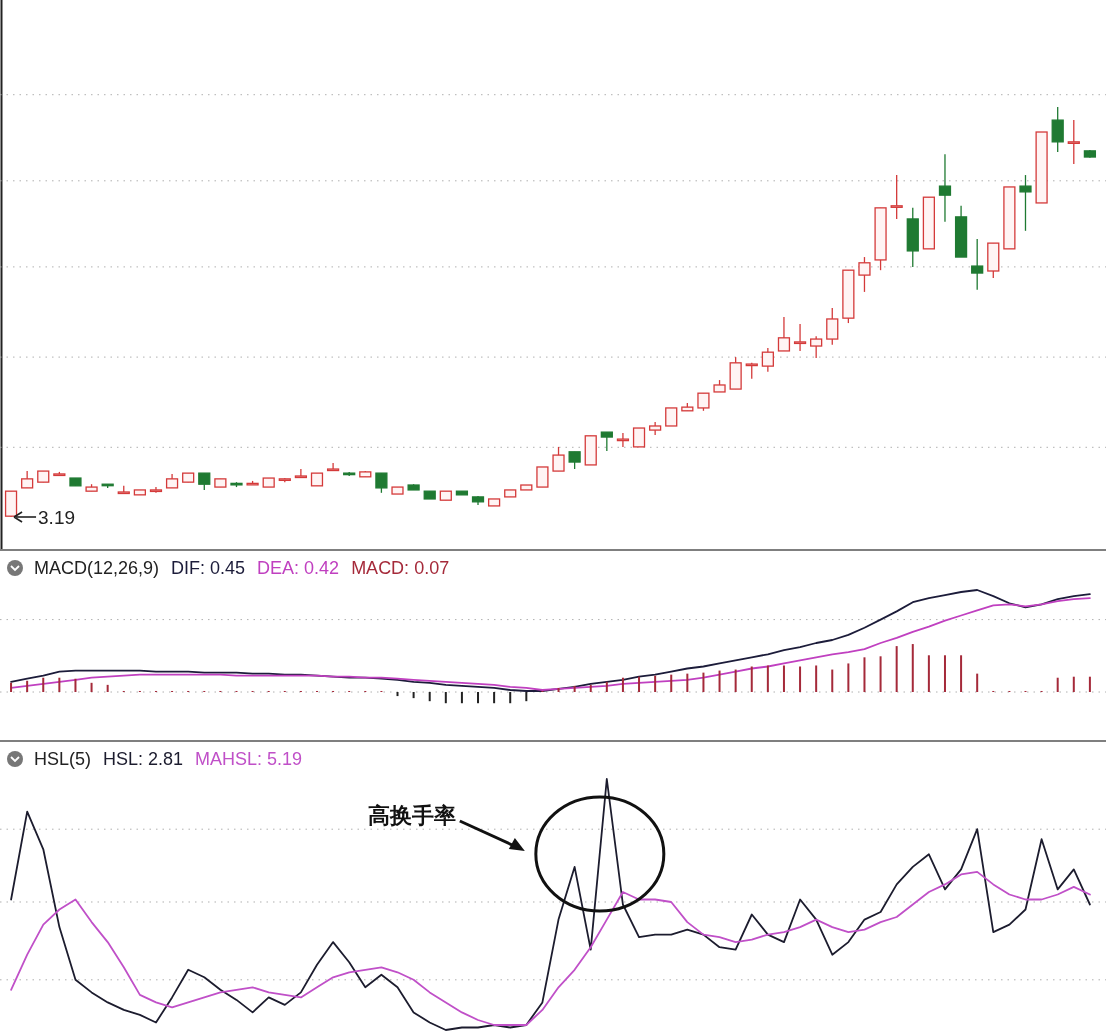  Describe the element at coordinates (249, 759) in the screenshot. I see `text: MAHSL: 5.19` at that location.